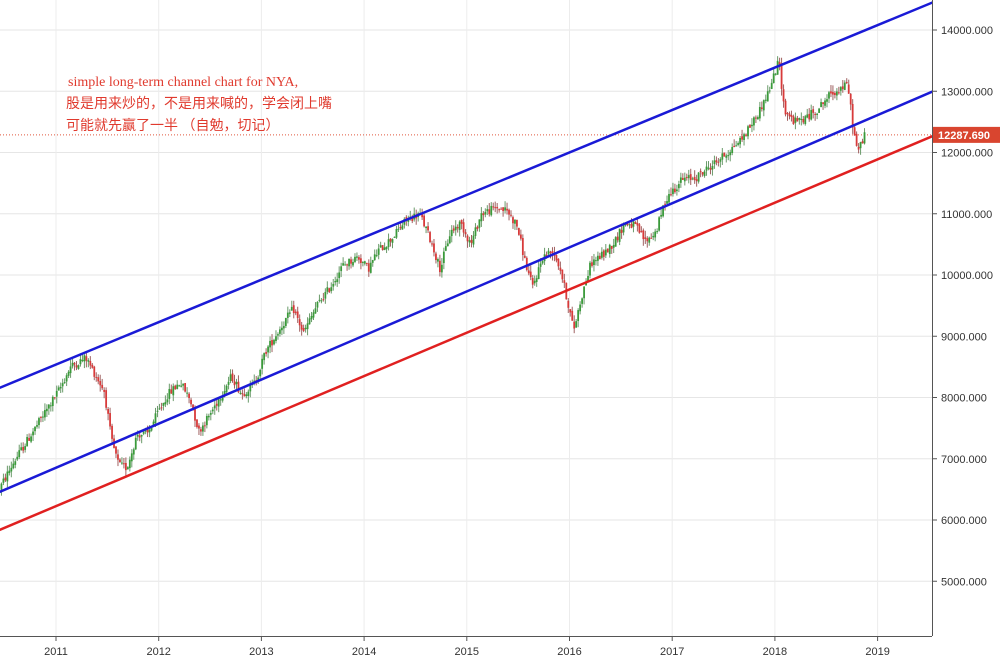 This screenshot has height=667, width=1000. I want to click on y-tick-label: 13000.000, so click(967, 92).